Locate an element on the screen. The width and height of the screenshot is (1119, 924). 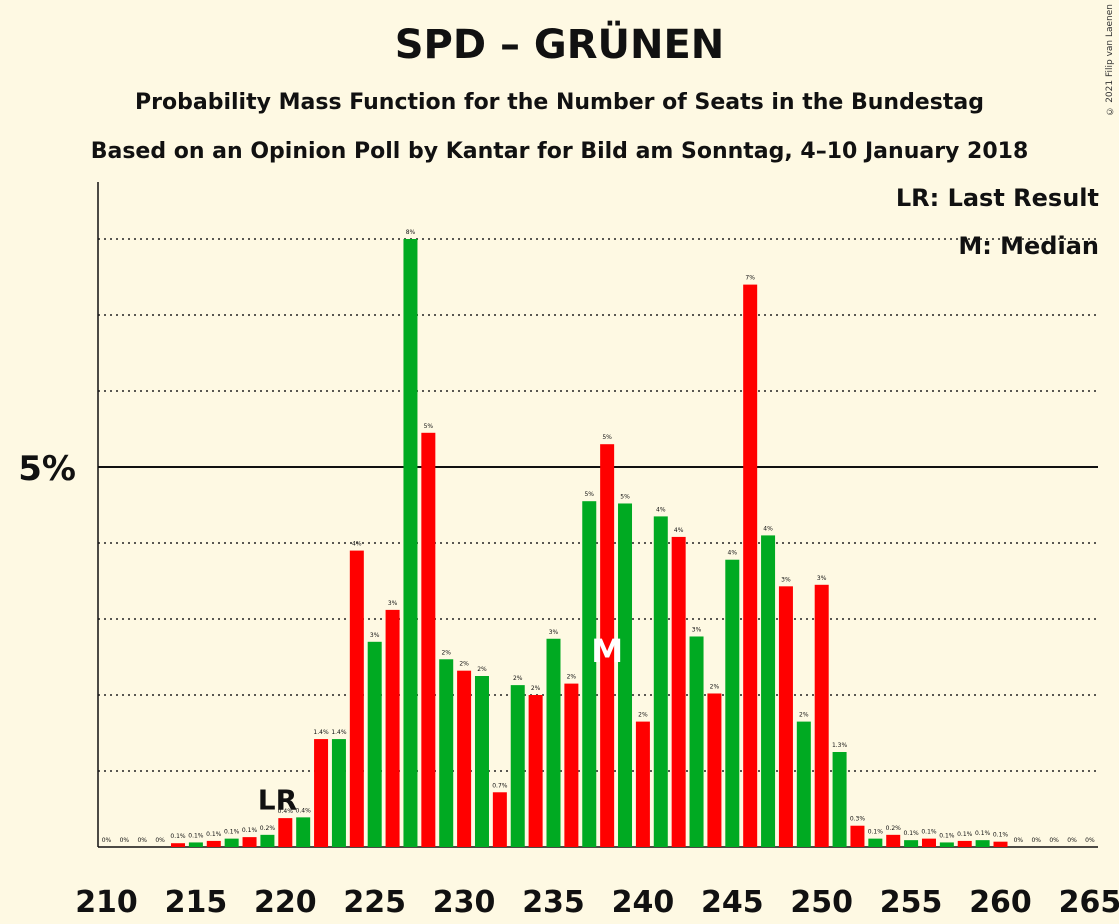
x-tick-label: 215 is located at coordinates (196, 902).